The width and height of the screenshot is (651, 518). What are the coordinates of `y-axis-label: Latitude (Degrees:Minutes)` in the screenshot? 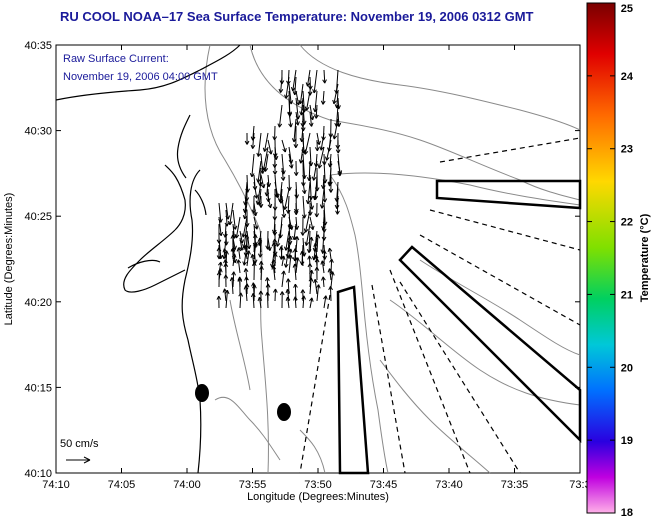 It's located at (9, 259).